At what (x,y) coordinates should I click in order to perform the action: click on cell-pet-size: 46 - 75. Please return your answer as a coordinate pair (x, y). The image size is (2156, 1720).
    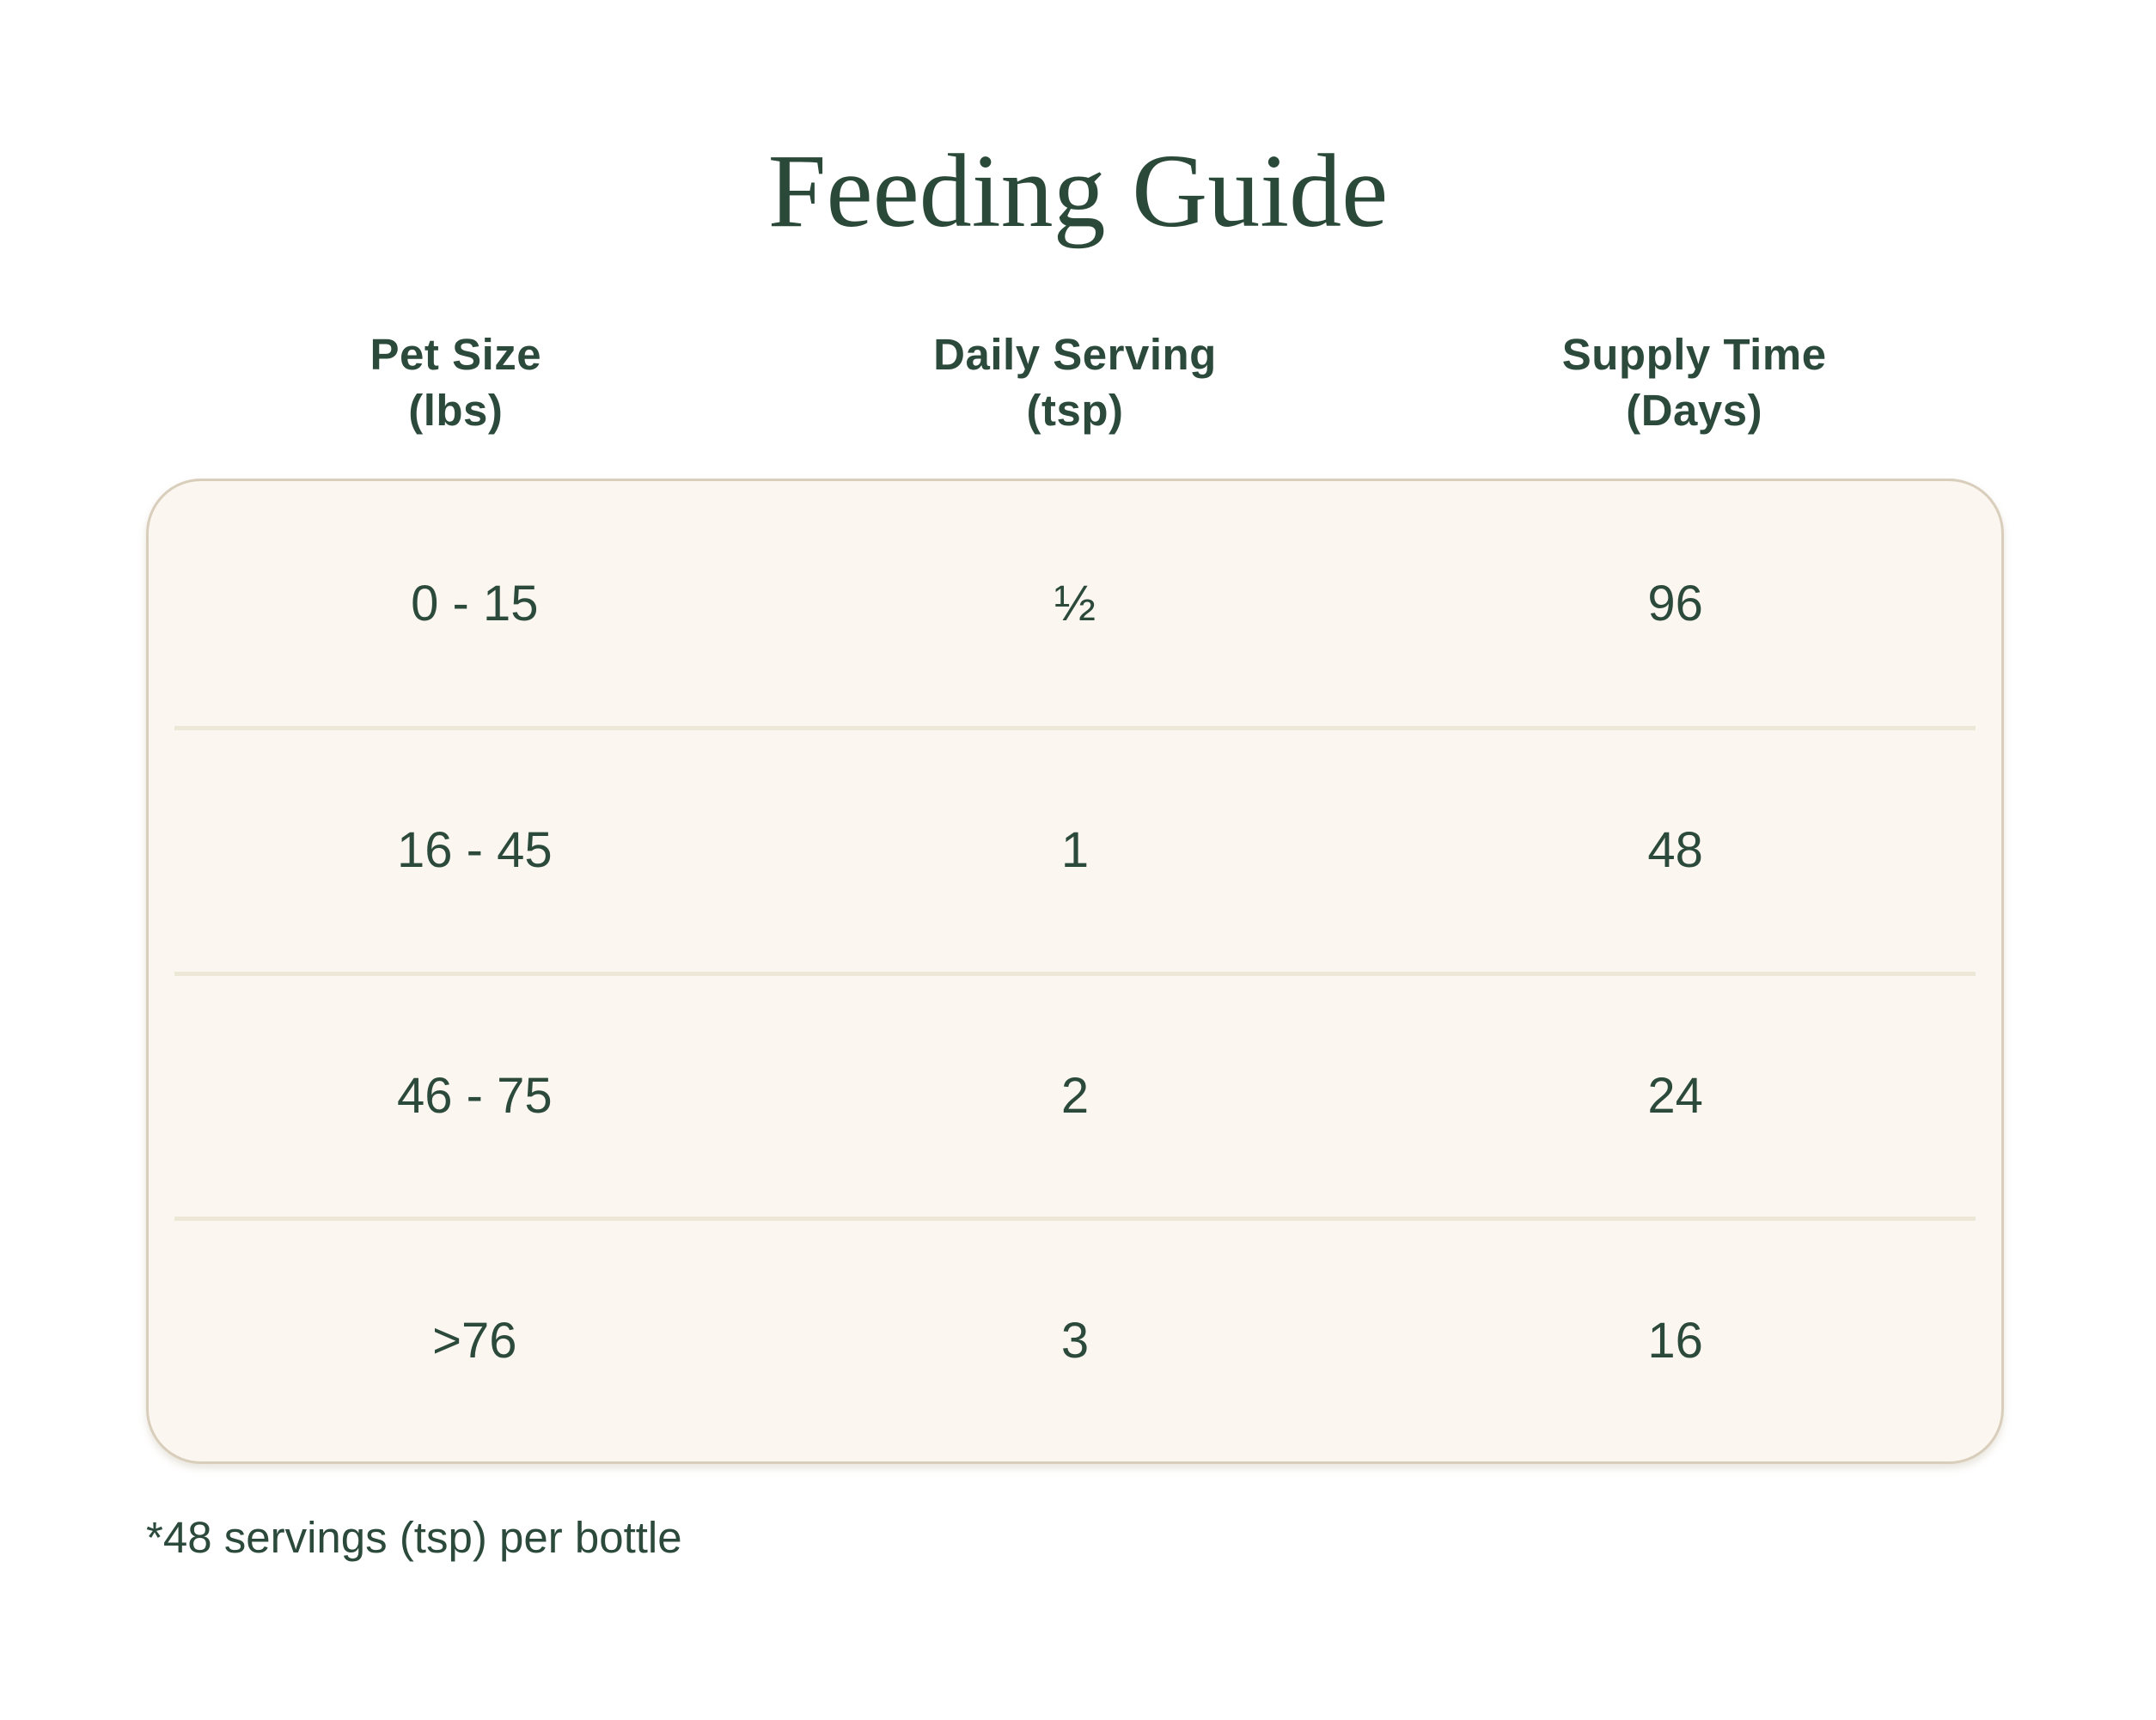
    Looking at the image, I should click on (475, 1095).